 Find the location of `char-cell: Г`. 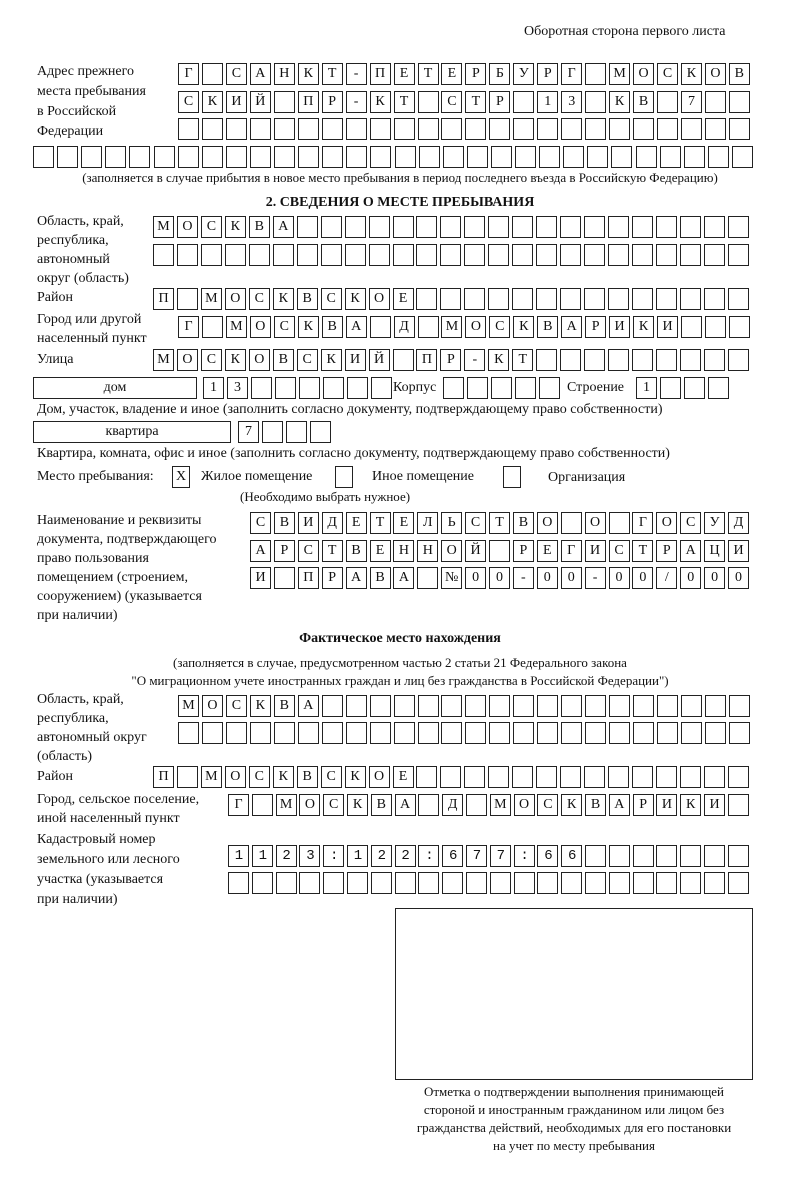

char-cell: Г is located at coordinates (643, 523).